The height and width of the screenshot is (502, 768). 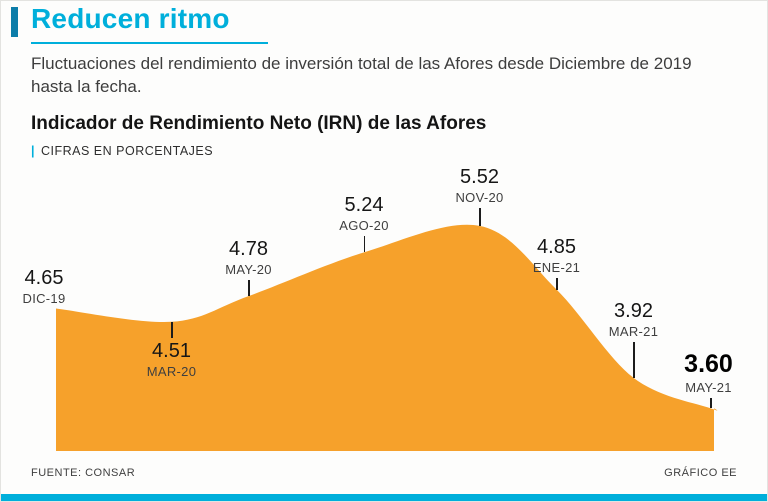 What do you see at coordinates (384, 497) in the screenshot?
I see `bottom-accent-bar` at bounding box center [384, 497].